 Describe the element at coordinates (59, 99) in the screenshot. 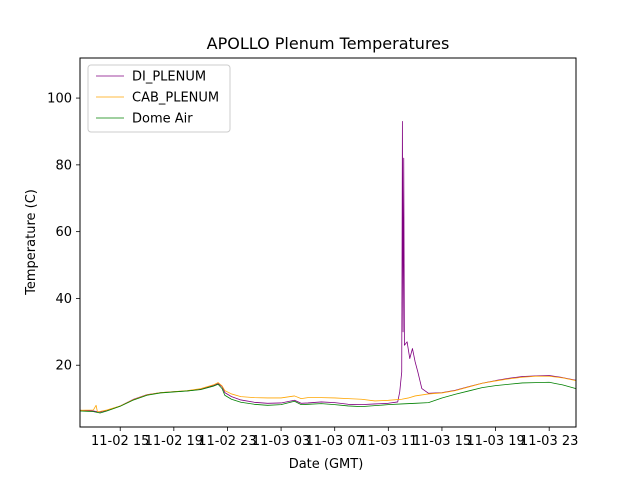

I see `y-tick-label: 100` at that location.